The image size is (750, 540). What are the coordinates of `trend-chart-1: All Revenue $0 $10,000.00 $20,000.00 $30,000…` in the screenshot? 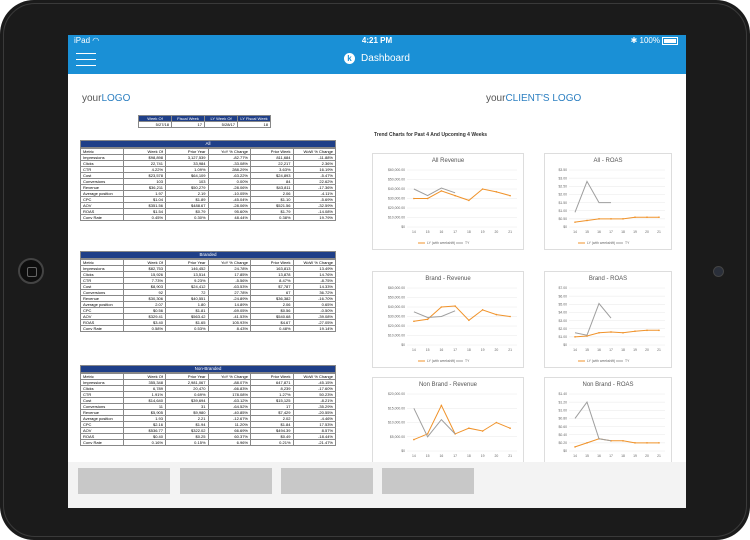 It's located at (448, 201).